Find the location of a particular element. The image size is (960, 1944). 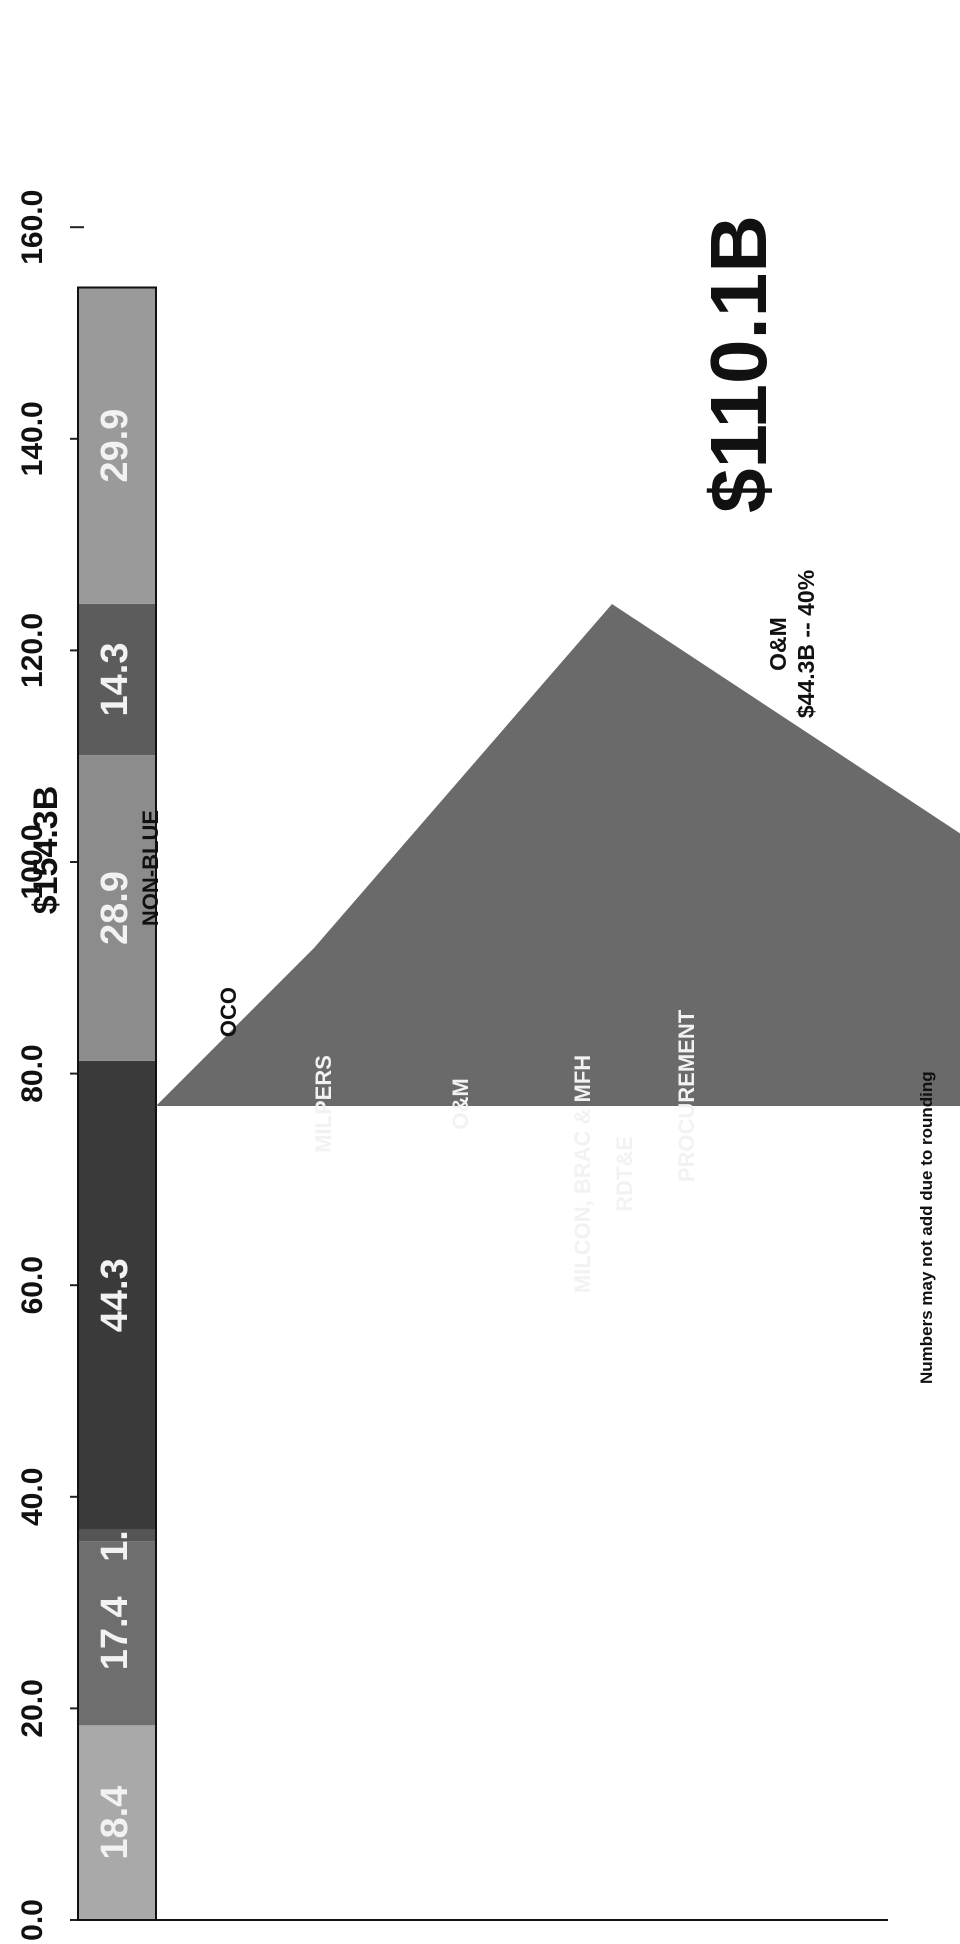

pie-slice-label: O&M is located at coordinates (778, 644).